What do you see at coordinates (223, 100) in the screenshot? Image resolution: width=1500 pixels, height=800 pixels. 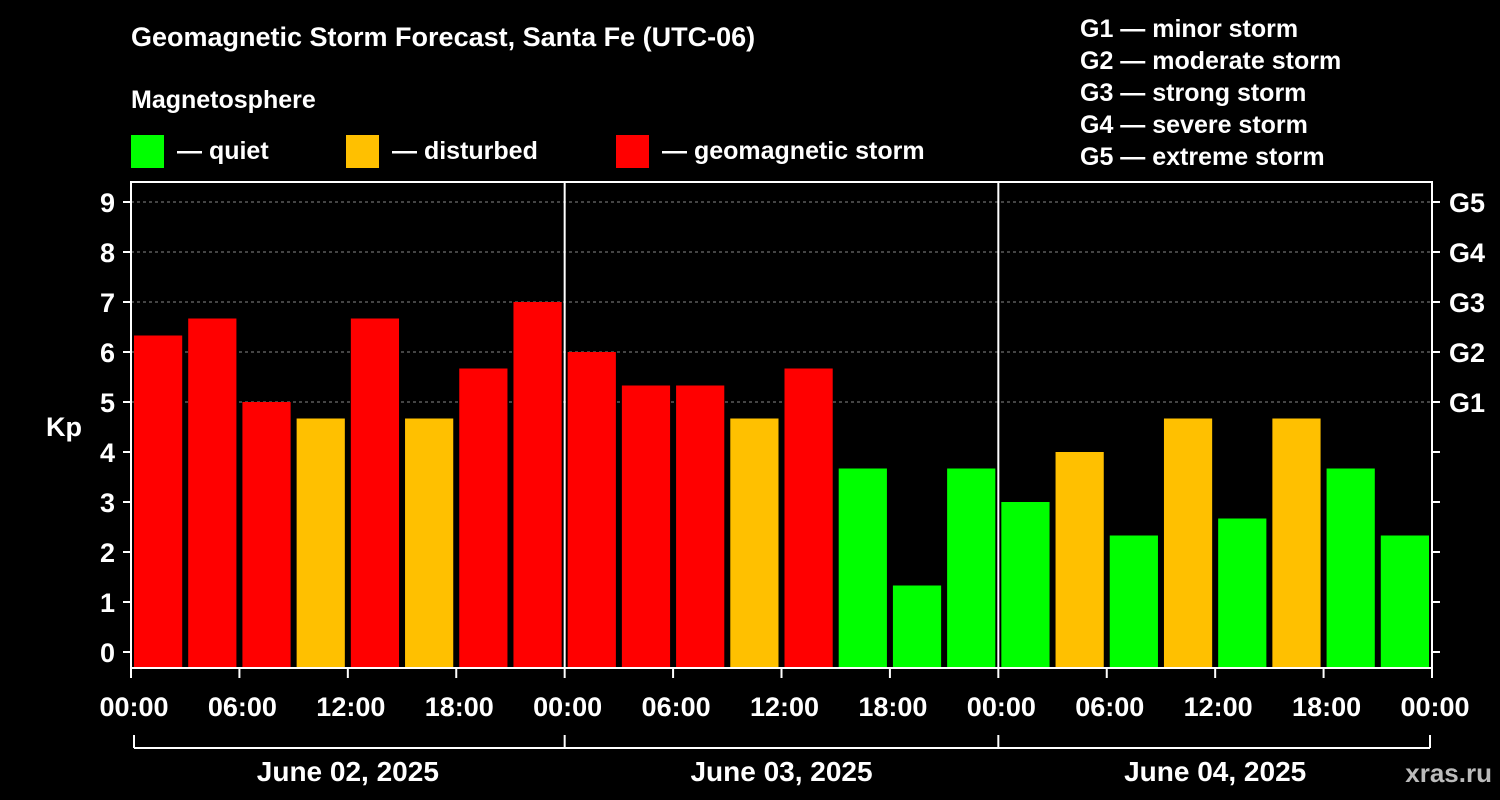 I see `legend-heading: Magnetosphere` at bounding box center [223, 100].